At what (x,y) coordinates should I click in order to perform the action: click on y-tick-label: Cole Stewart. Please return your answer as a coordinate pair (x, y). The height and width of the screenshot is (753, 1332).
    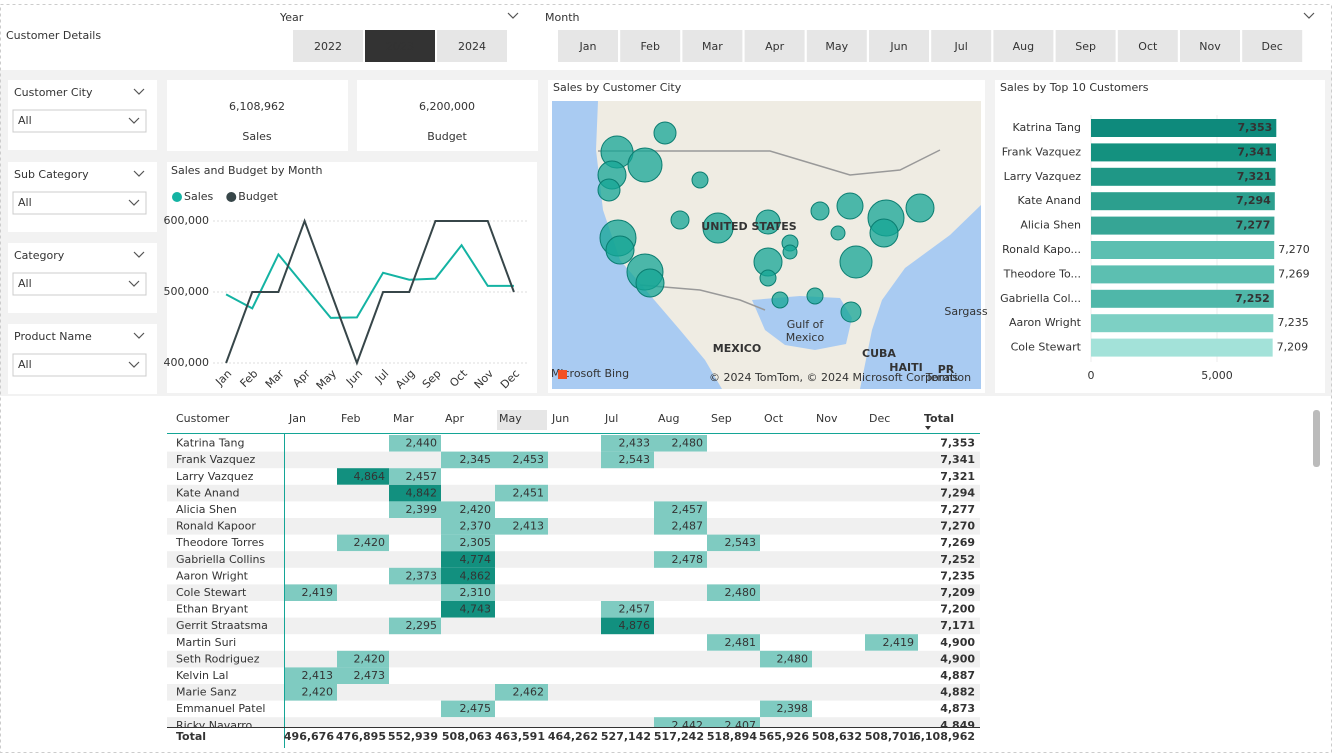
    Looking at the image, I should click on (1046, 347).